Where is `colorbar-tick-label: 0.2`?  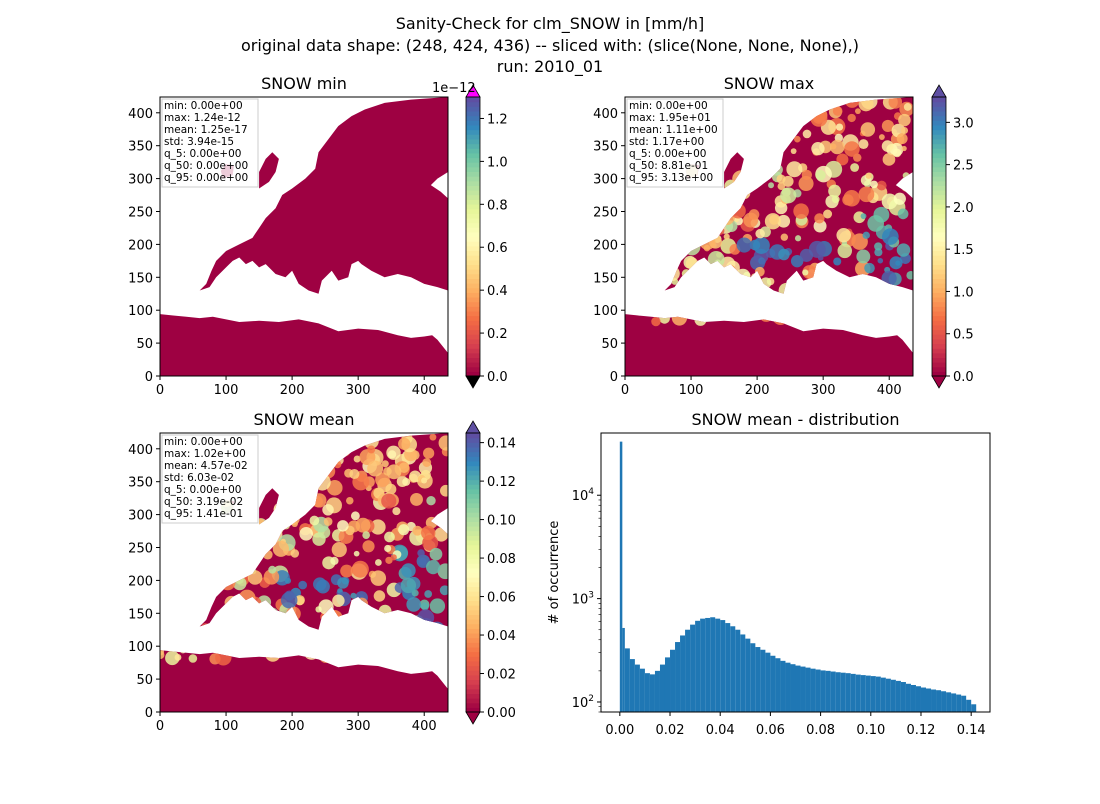 colorbar-tick-label: 0.2 is located at coordinates (497, 334).